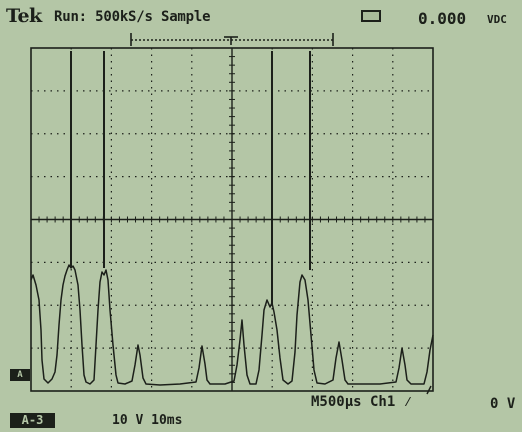 The width and height of the screenshot is (522, 432). Describe the element at coordinates (429, 390) in the screenshot. I see `trigger-marker` at that location.